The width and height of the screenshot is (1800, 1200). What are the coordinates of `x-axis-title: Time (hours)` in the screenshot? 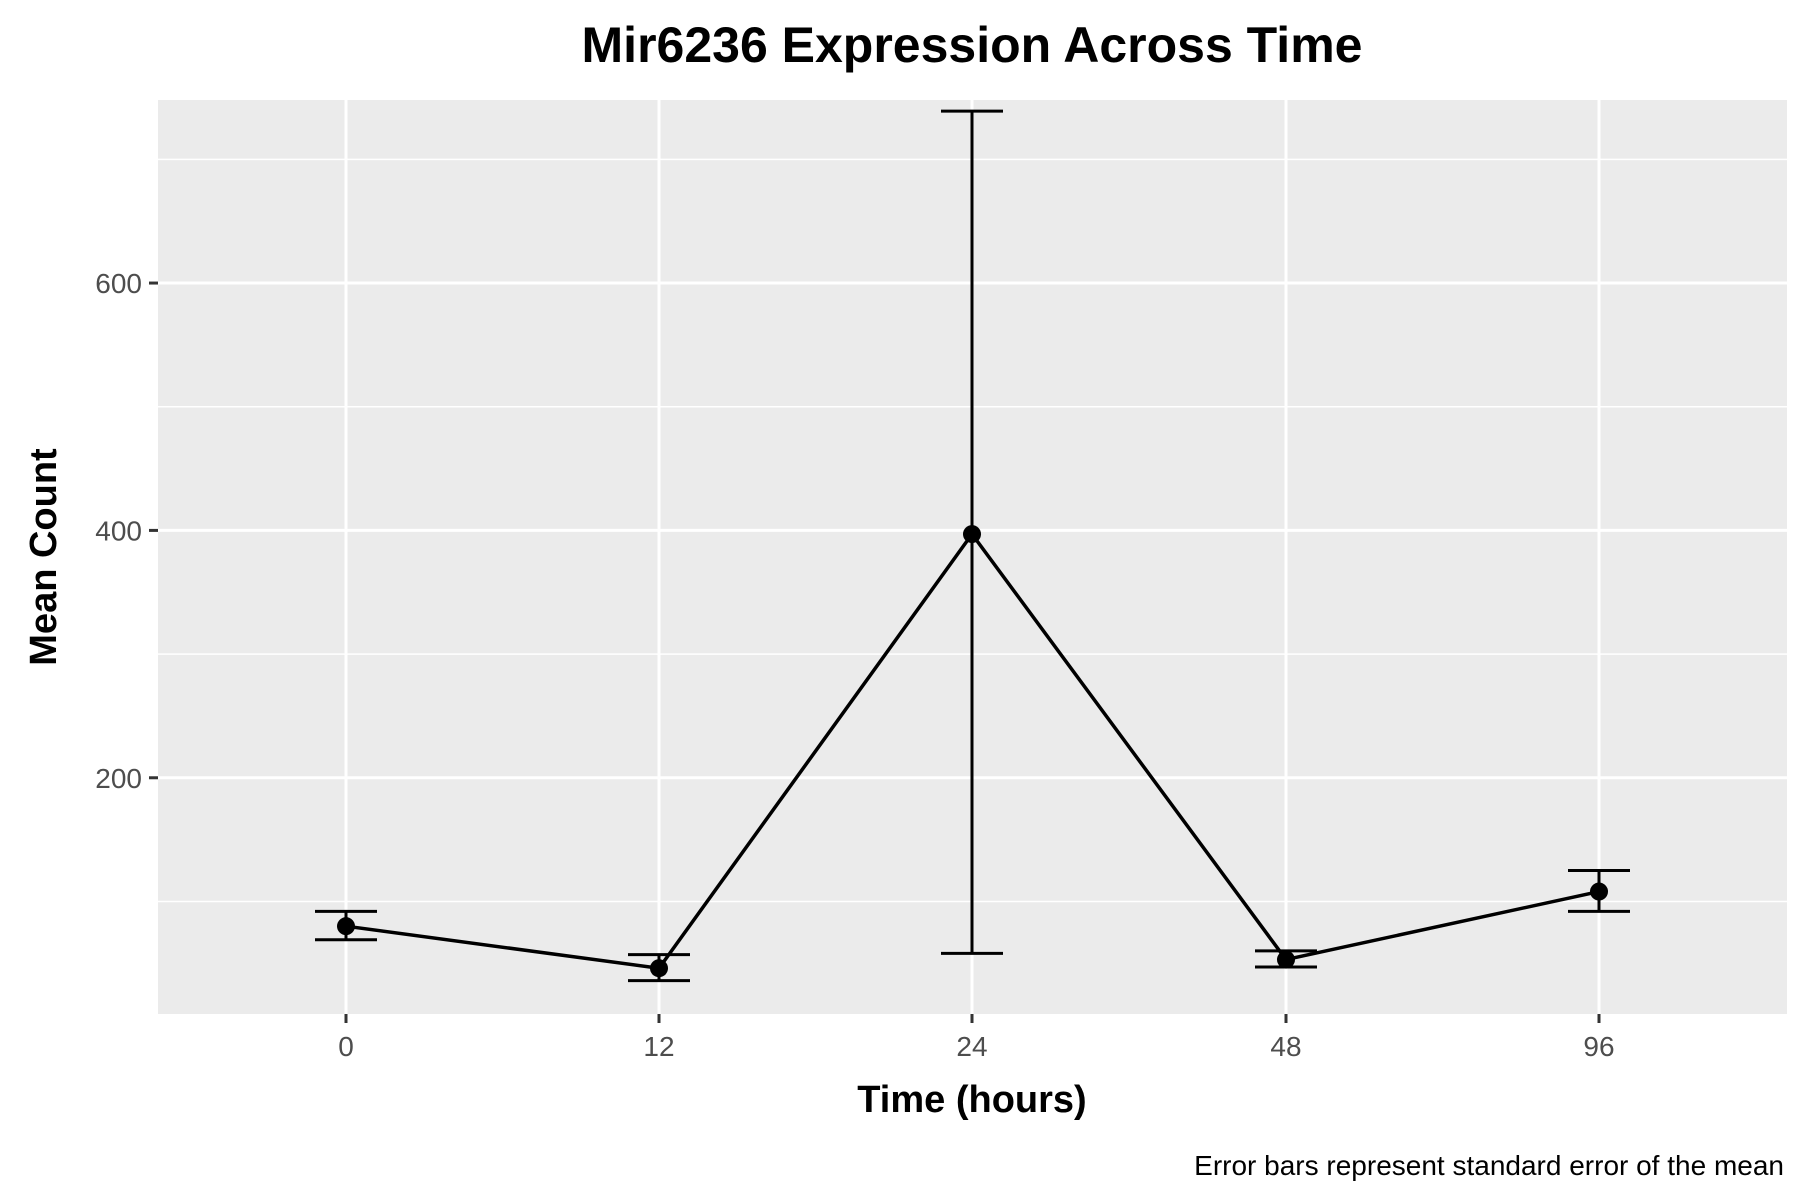 It's located at (971, 1100).